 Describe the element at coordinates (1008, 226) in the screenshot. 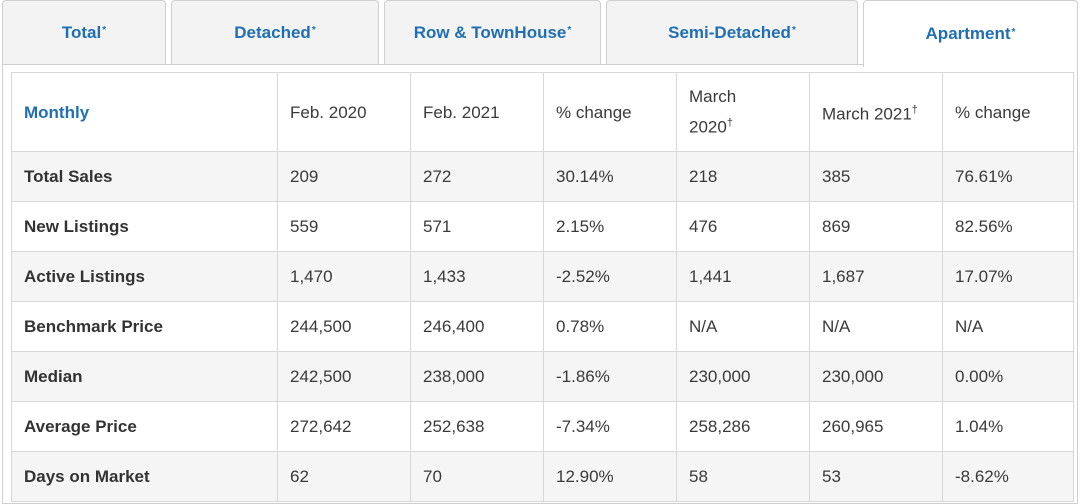

I see `cell-change2: 82.56%` at that location.